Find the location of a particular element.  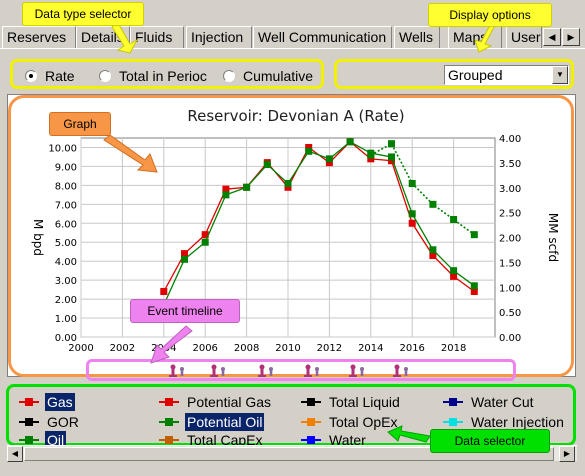

y-tick-label-right: 3.00 is located at coordinates (510, 189).